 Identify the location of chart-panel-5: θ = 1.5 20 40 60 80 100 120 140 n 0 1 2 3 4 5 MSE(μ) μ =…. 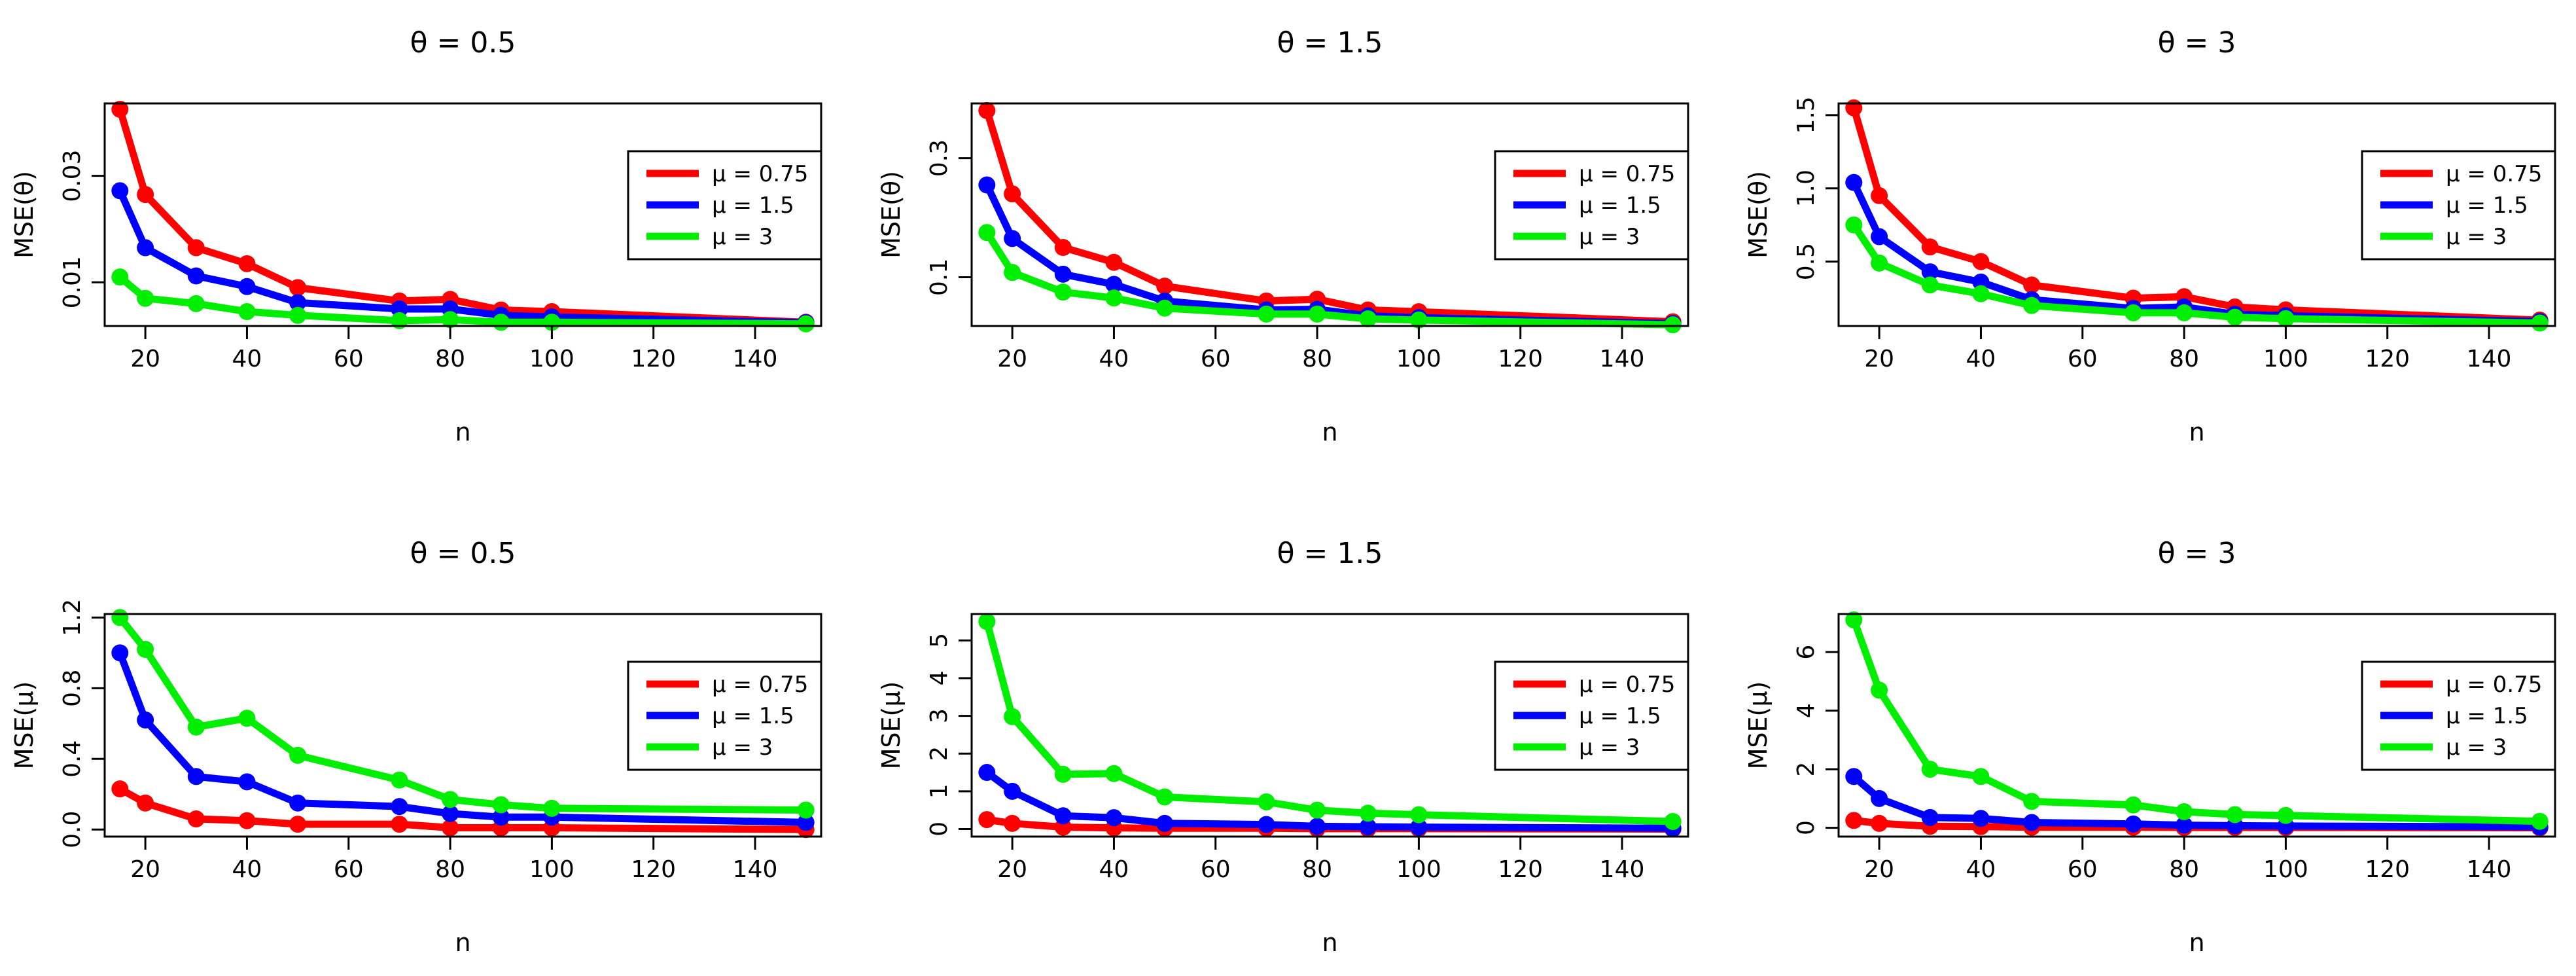
(1283, 747).